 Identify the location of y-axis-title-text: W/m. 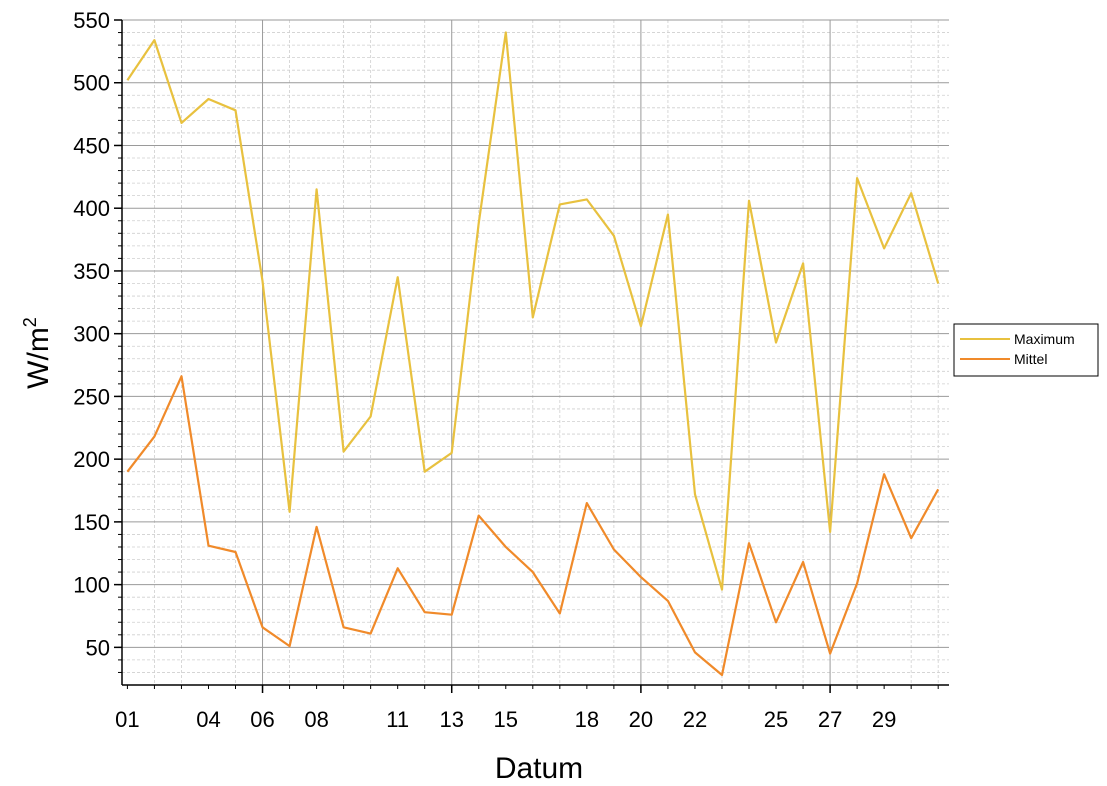
(38, 358).